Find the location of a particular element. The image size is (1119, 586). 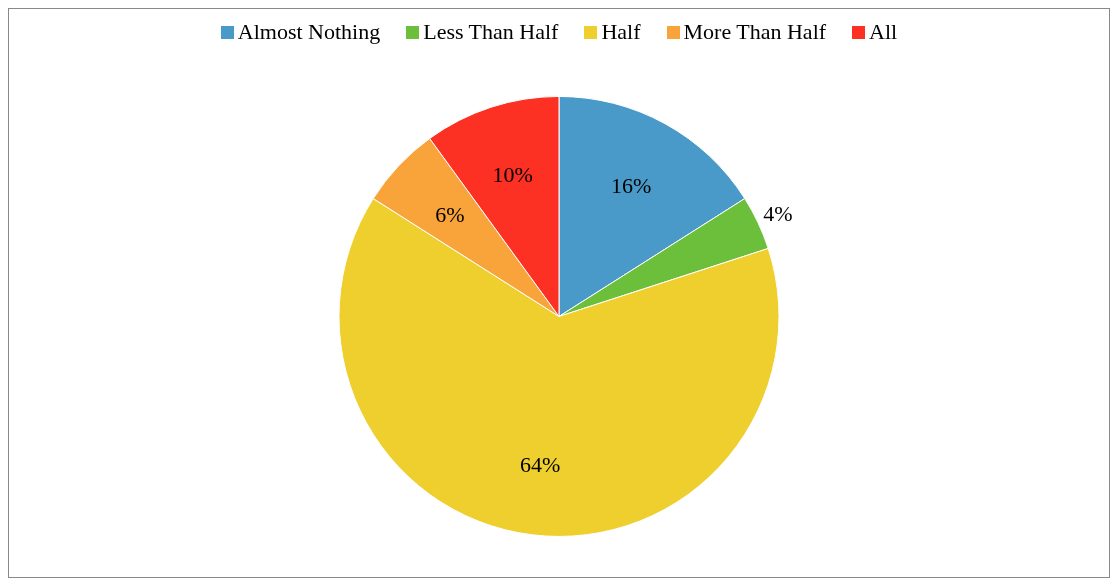

legend-label: Half is located at coordinates (621, 32).